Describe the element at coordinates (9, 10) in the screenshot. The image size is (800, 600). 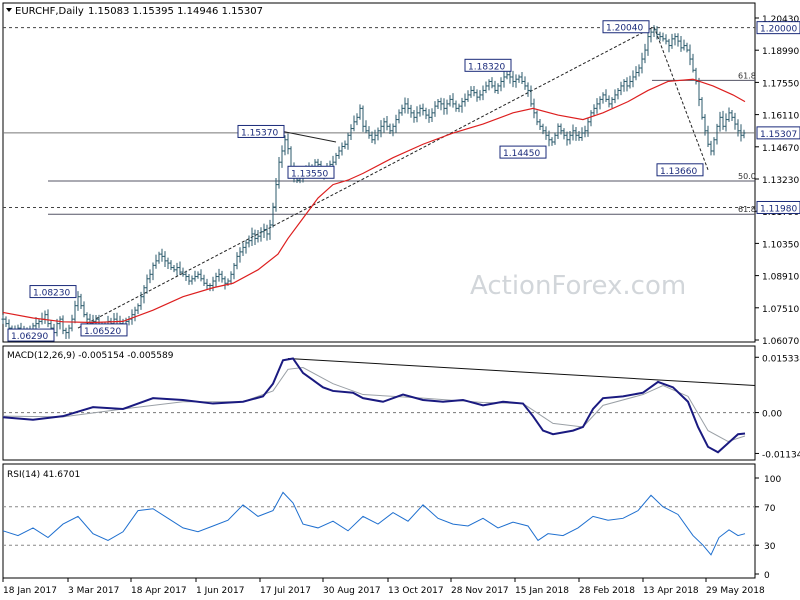
I see `collapse-triangle-icon` at that location.